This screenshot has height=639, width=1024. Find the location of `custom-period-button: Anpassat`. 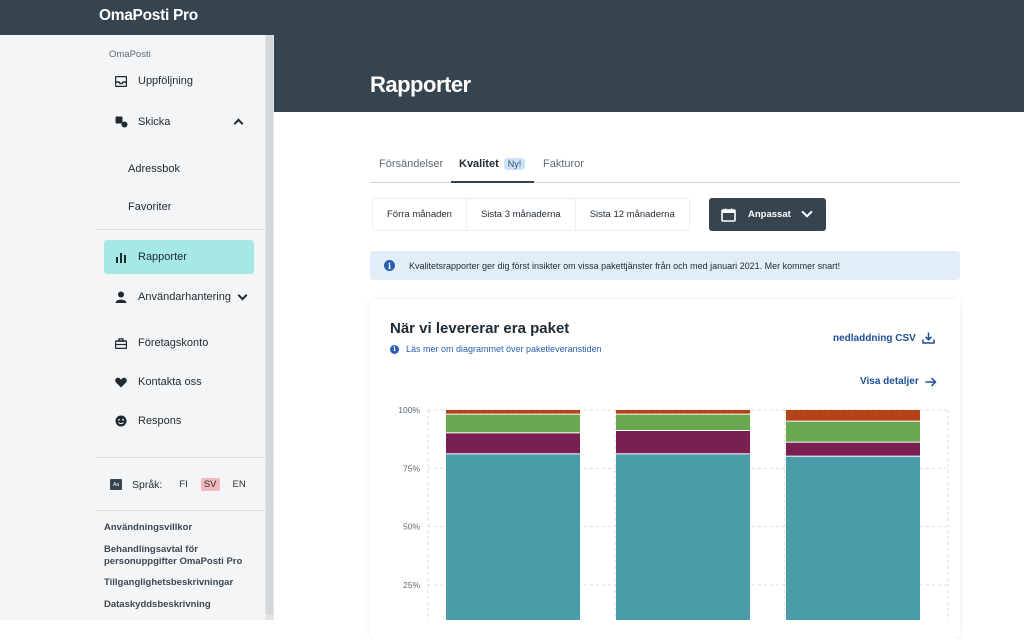

custom-period-button: Anpassat is located at coordinates (767, 214).